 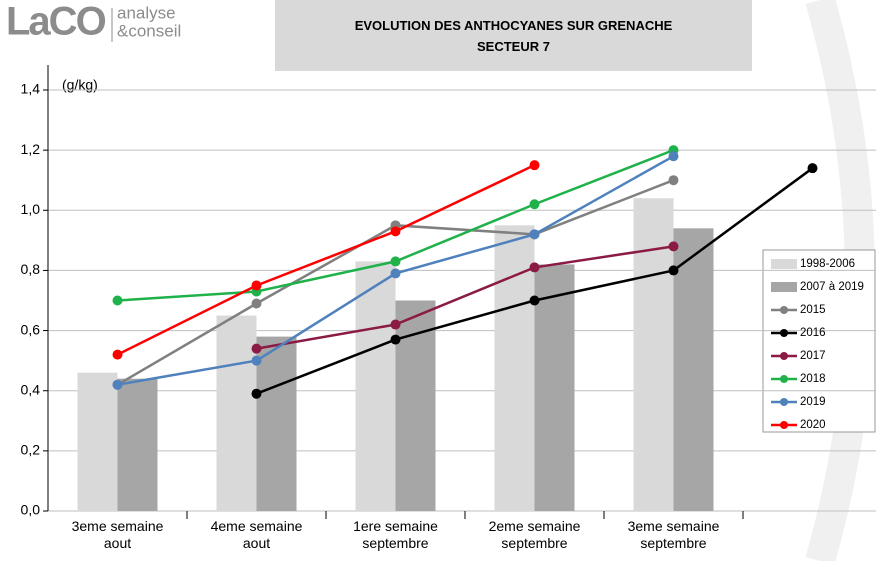 I want to click on y-tick-label: 0,6, so click(x=31, y=329).